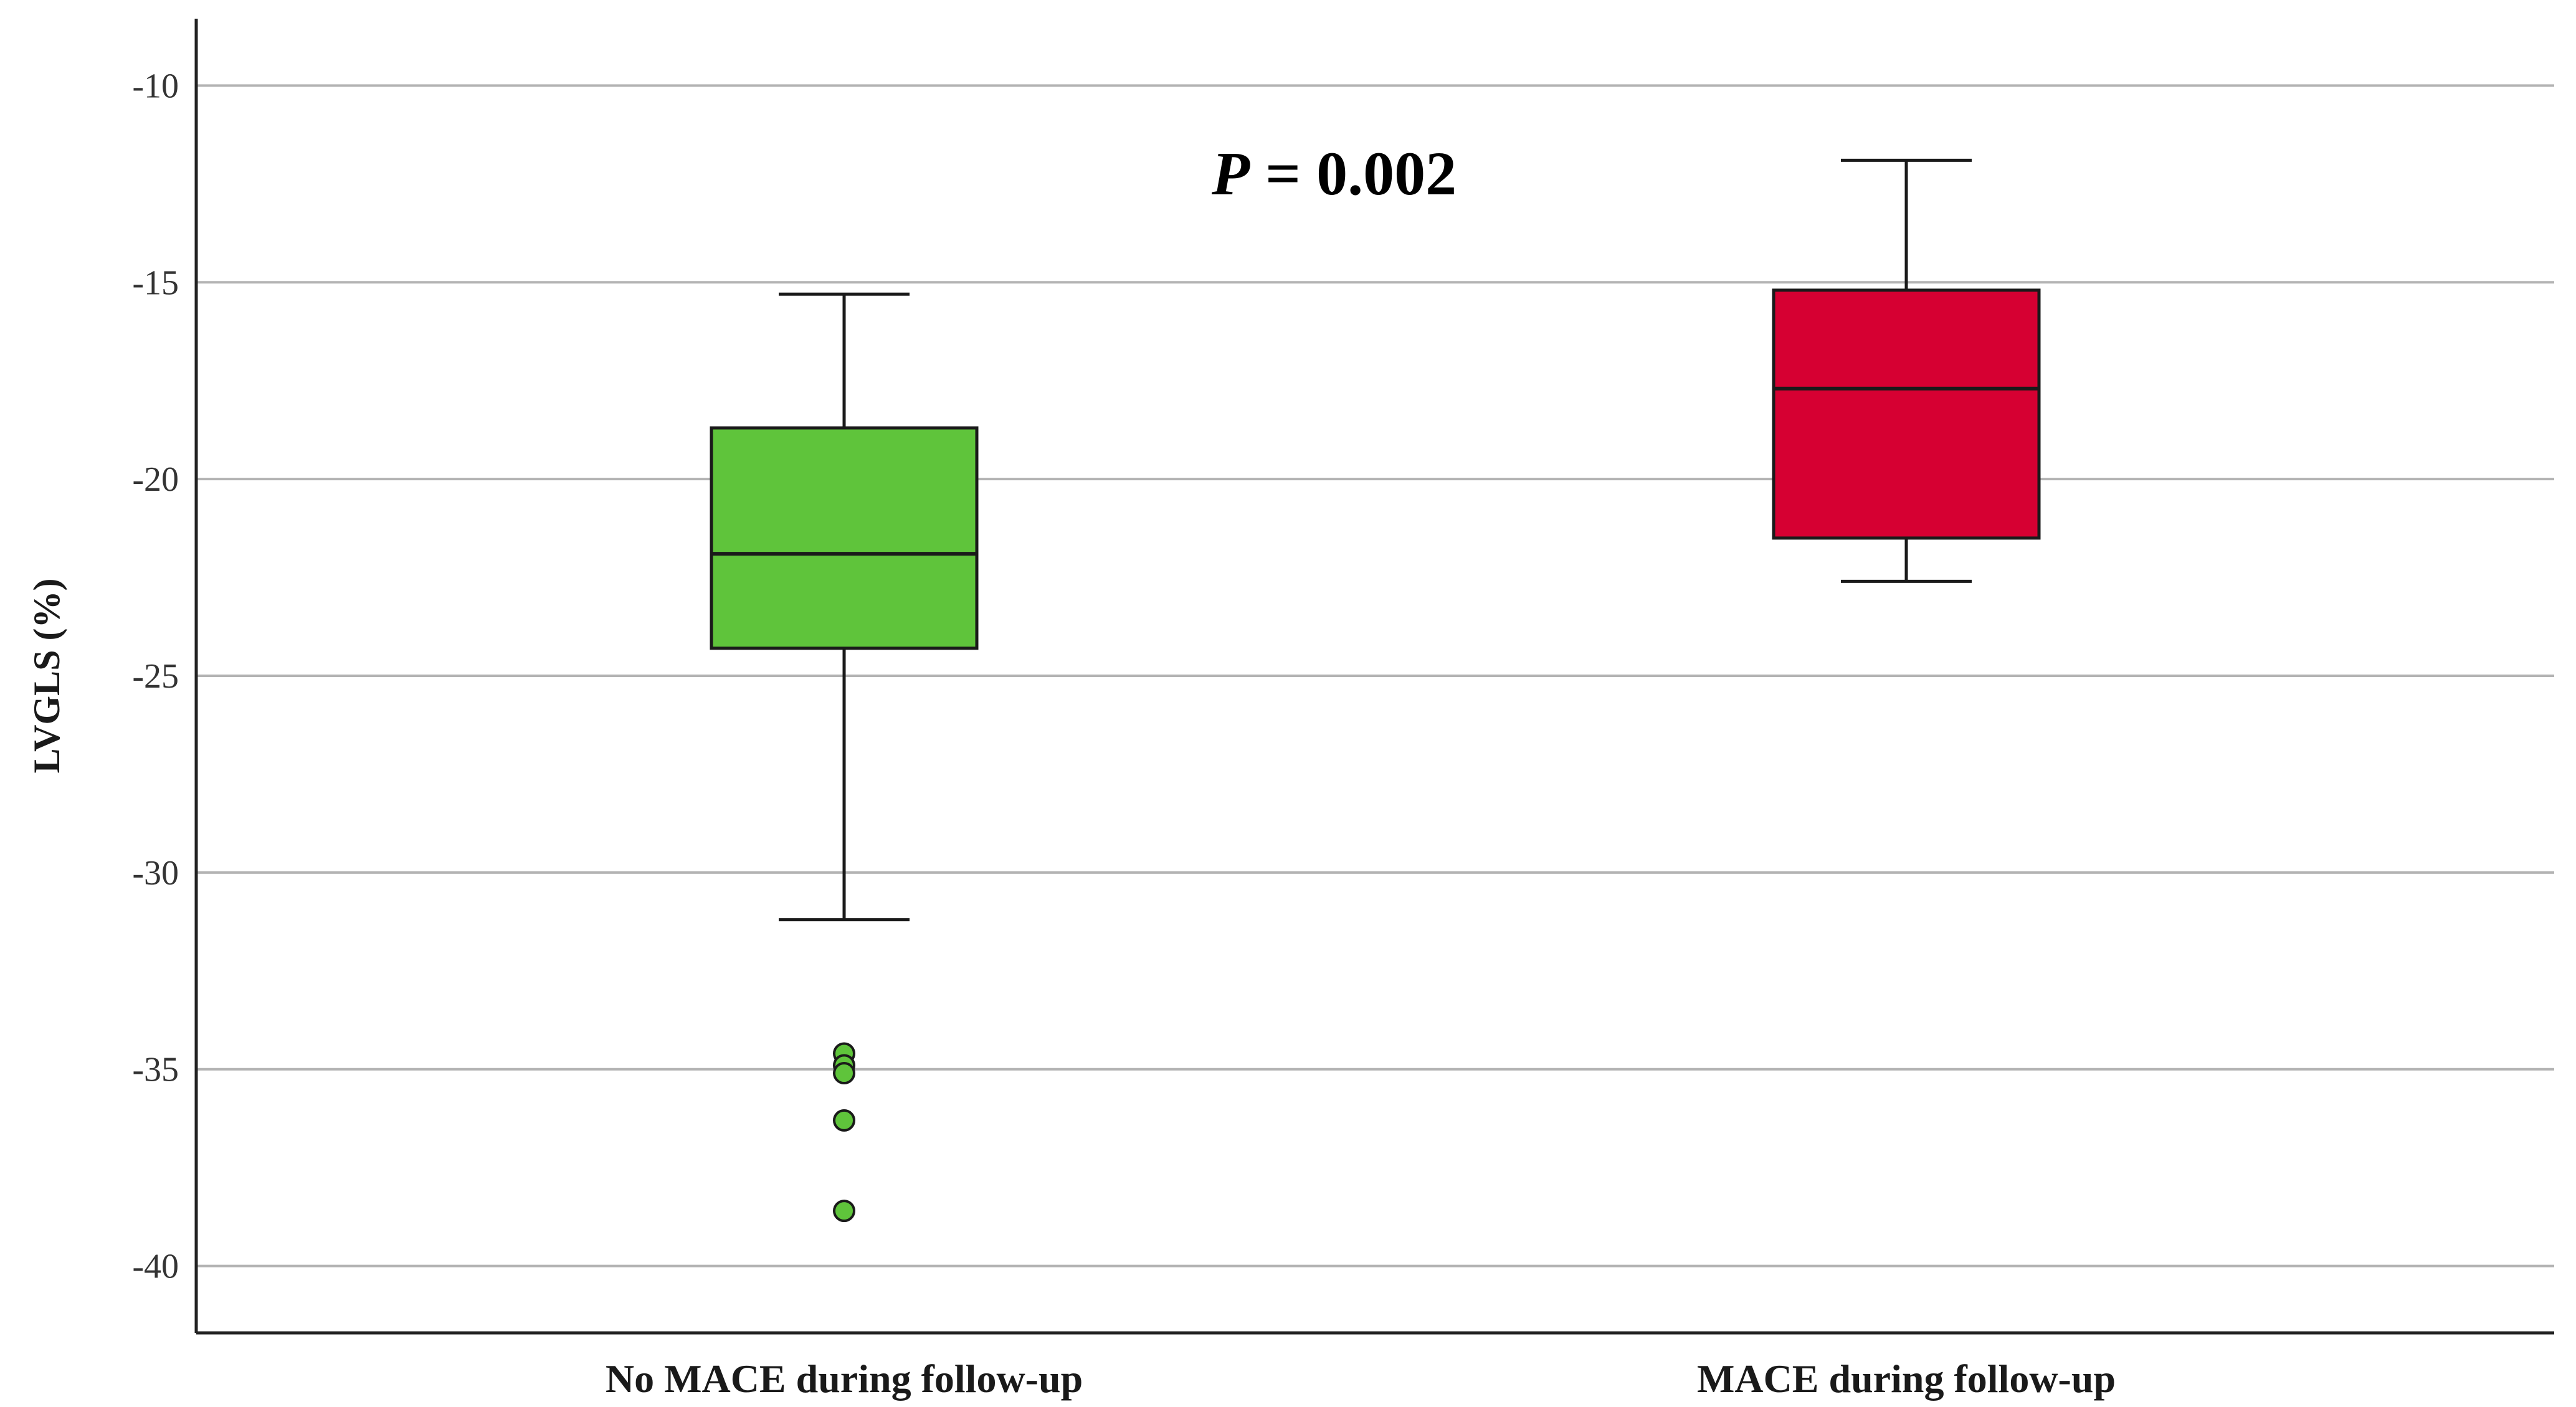  Describe the element at coordinates (1230, 173) in the screenshot. I see `p-italic: P` at that location.